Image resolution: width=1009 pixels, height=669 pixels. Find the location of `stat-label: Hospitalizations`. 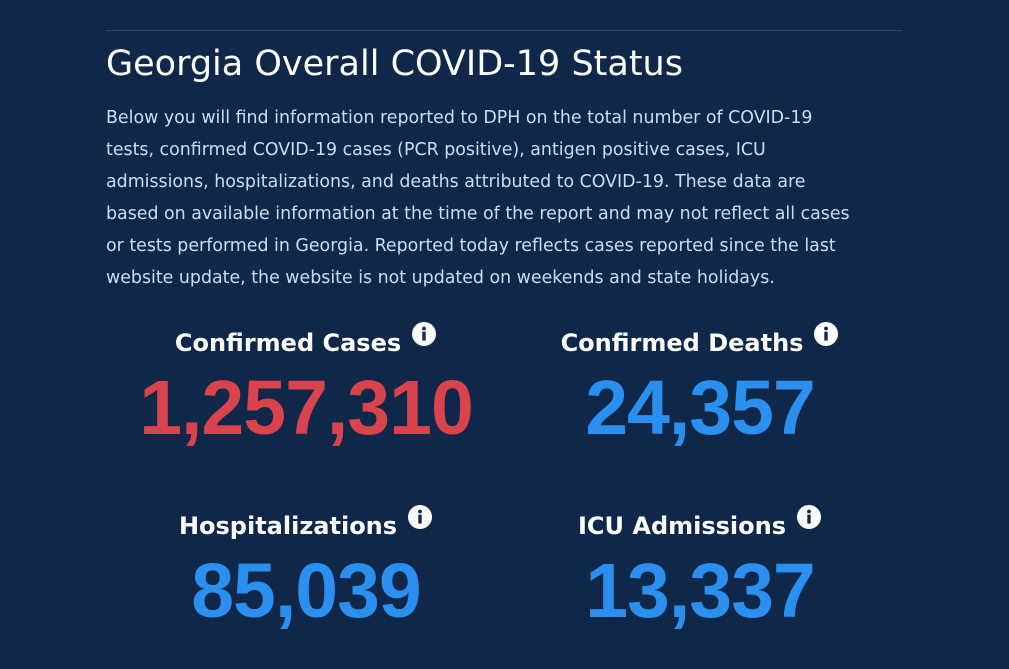

stat-label: Hospitalizations is located at coordinates (288, 526).